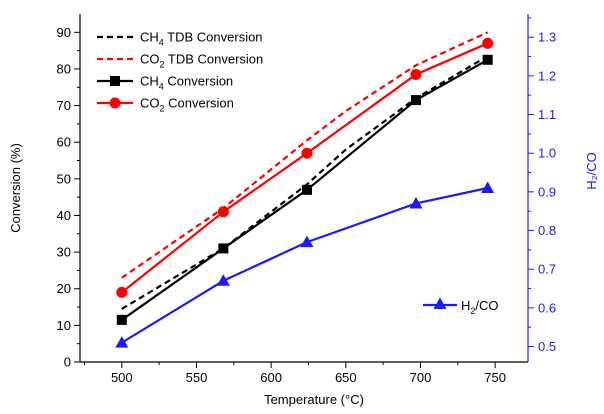 Image resolution: width=604 pixels, height=414 pixels. Describe the element at coordinates (547, 153) in the screenshot. I see `y2-tick-label: 1.0` at that location.